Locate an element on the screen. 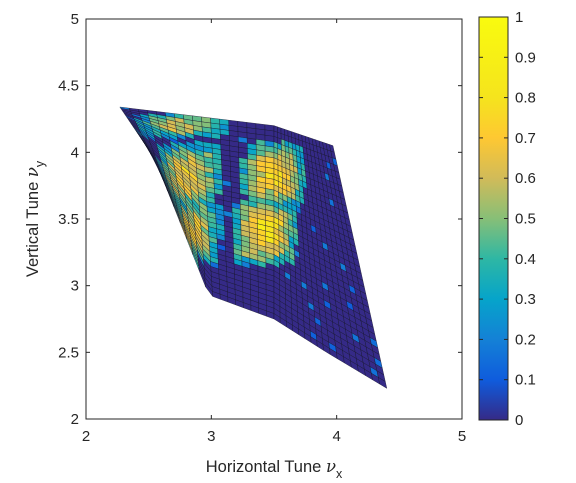 This screenshot has width=576, height=483. x-tick-label: 3 is located at coordinates (211, 436).